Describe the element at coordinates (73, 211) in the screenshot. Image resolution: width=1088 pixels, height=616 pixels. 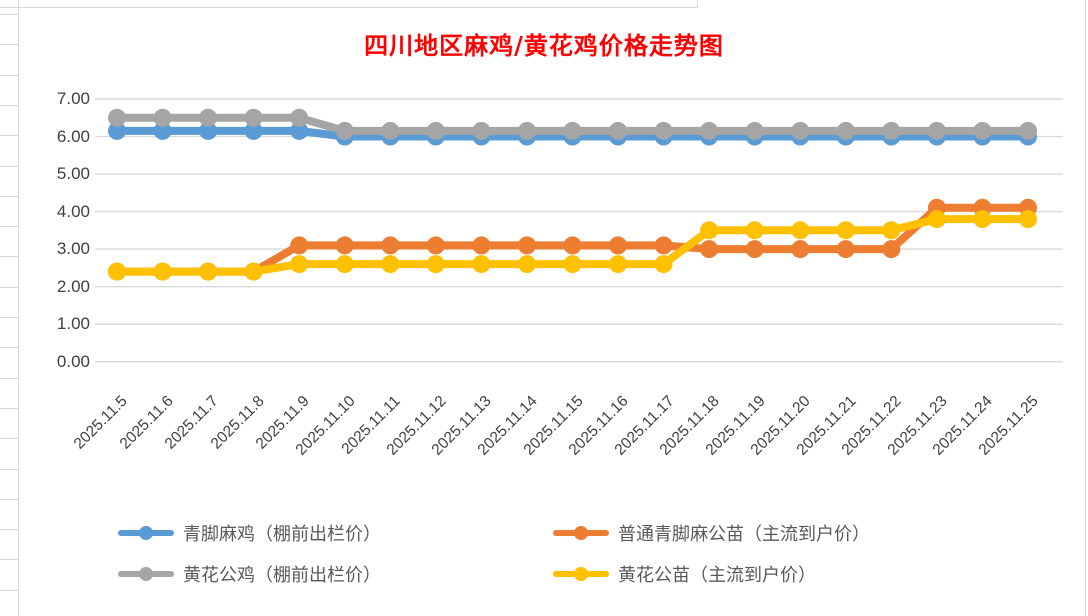
I see `y-tick-label: 4.00` at that location.